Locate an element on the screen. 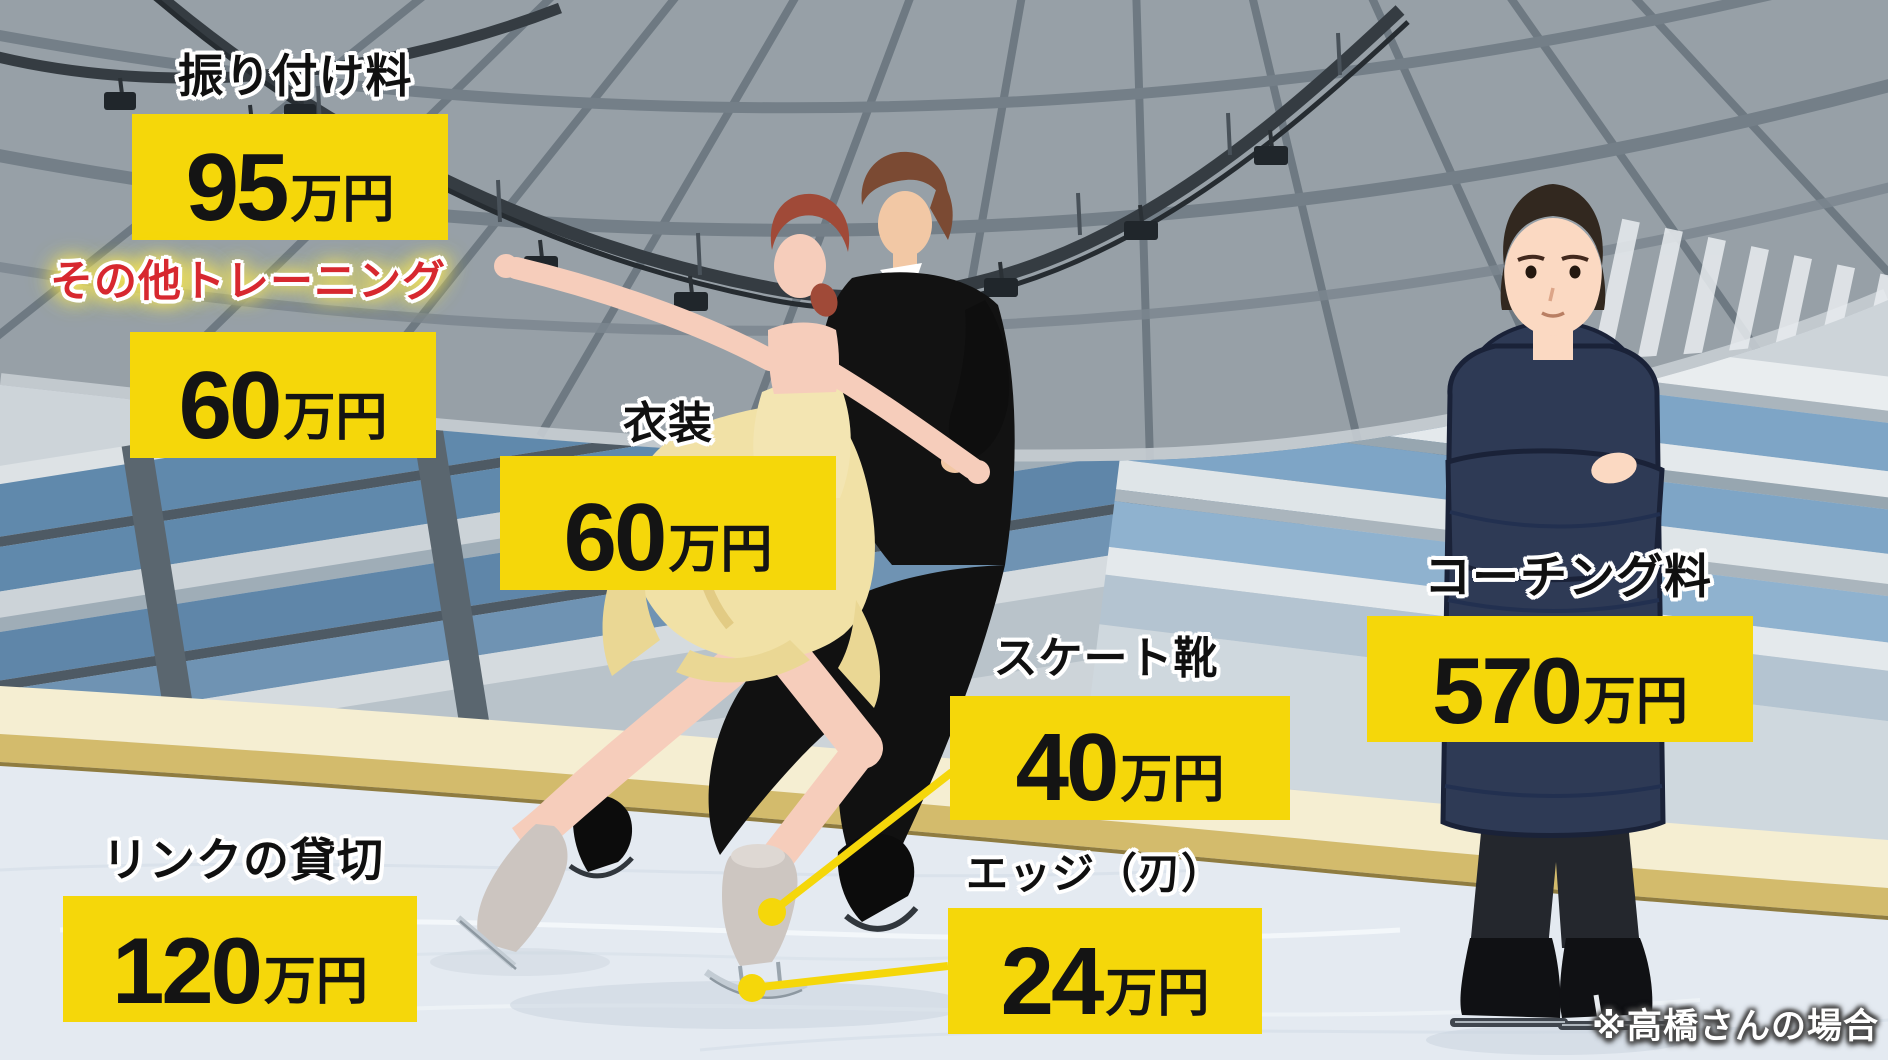 This screenshot has width=1888, height=1060. price-box-costume: 60 万円 is located at coordinates (668, 523).